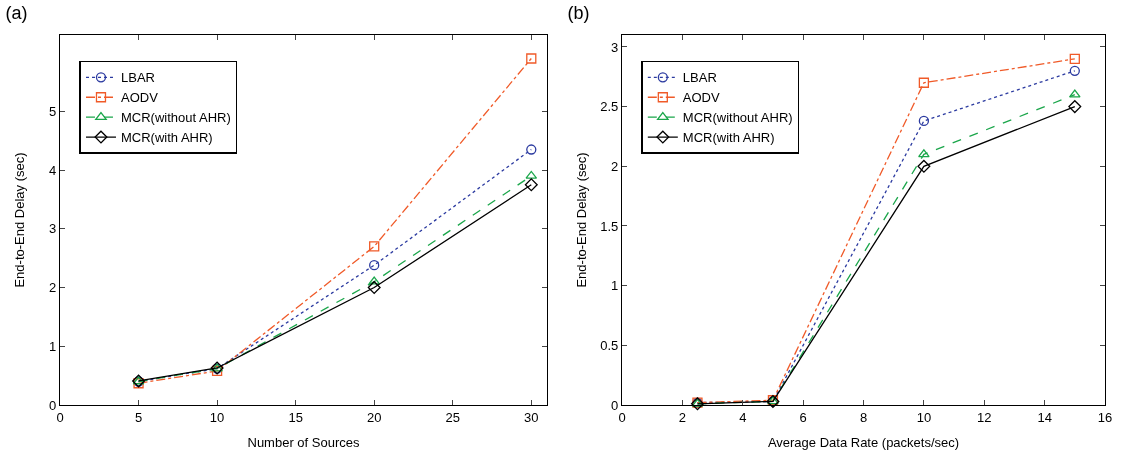 The width and height of the screenshot is (1125, 450). What do you see at coordinates (303, 442) in the screenshot?
I see `x-axis-title: Number of Sources` at bounding box center [303, 442].